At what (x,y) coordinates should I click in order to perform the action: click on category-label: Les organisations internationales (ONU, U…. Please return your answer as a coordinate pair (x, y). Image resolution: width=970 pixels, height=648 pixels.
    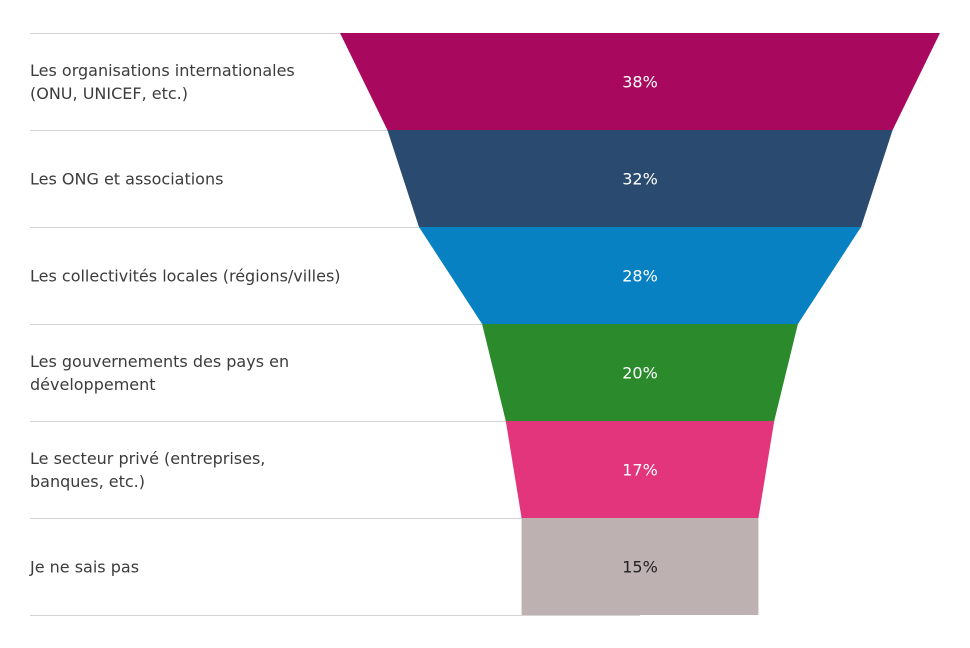
    Looking at the image, I should click on (162, 82).